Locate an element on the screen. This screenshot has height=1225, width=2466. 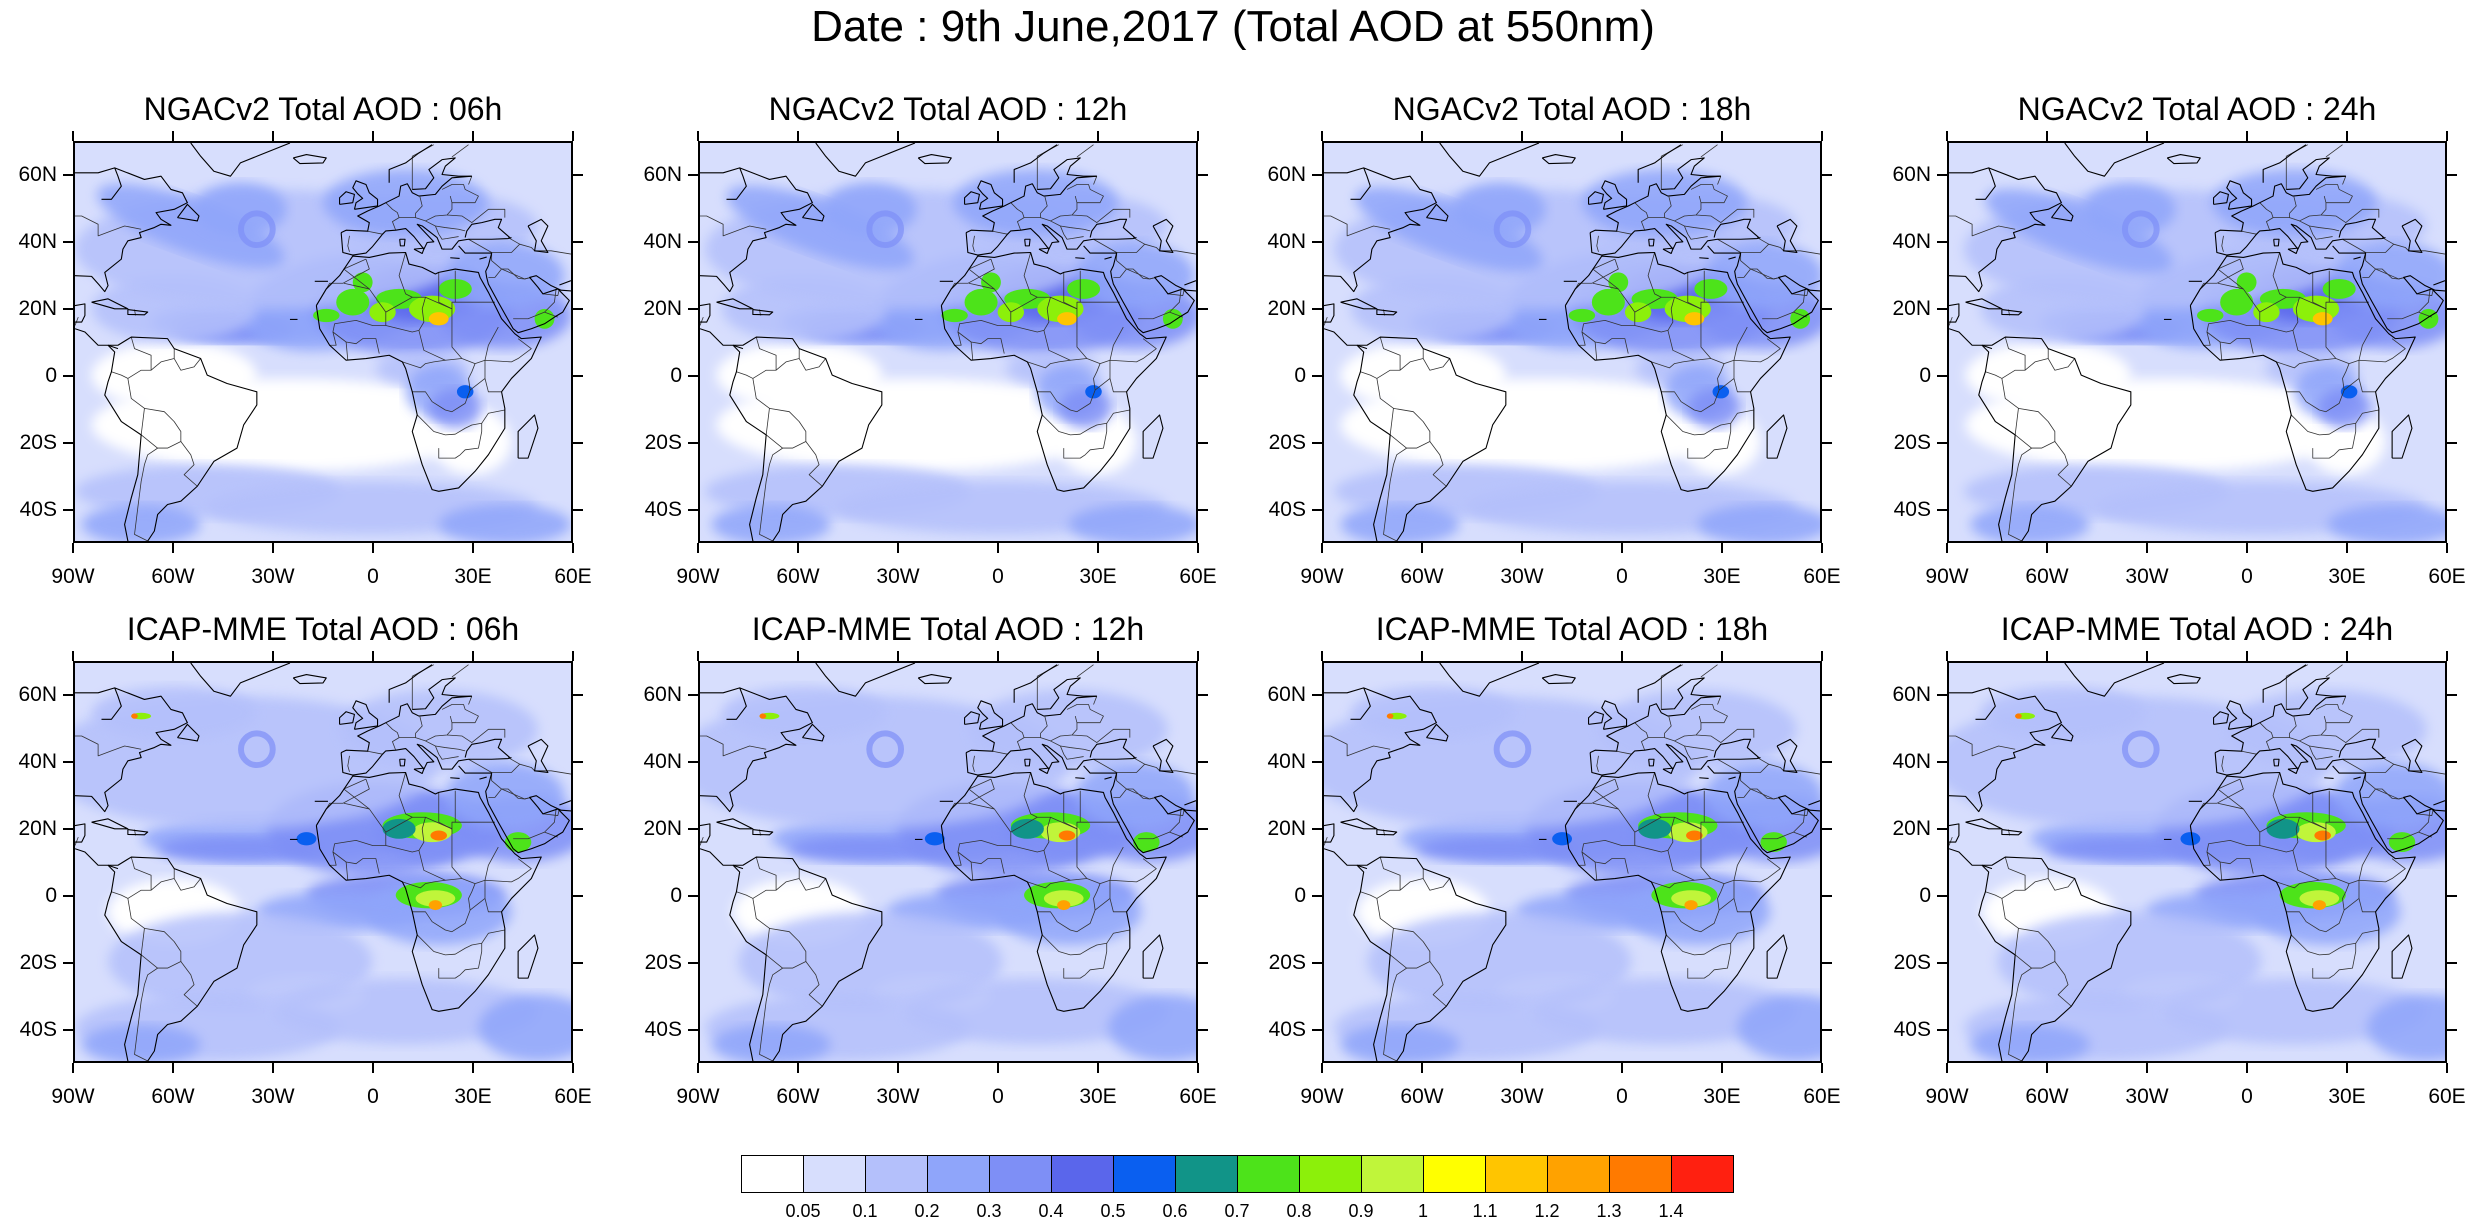
colorbar-label: 0.2 is located at coordinates (927, 1211).